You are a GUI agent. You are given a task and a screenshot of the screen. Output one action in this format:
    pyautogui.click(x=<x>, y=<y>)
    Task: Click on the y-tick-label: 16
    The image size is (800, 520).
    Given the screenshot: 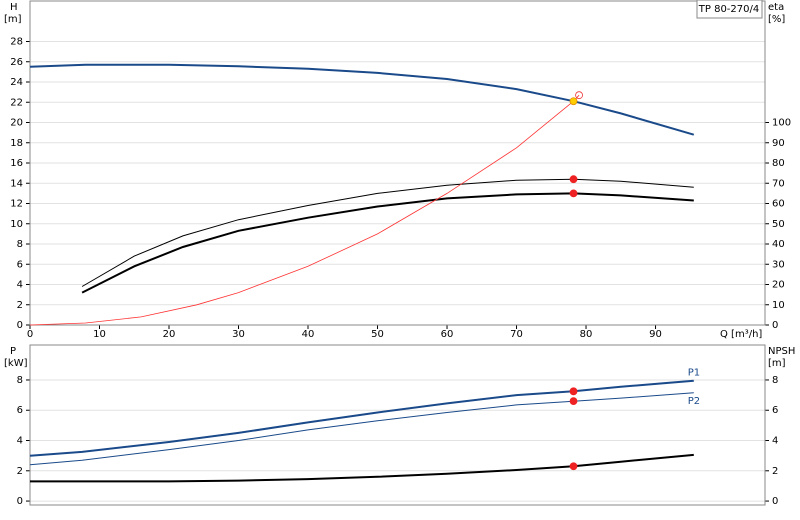 What is the action you would take?
    pyautogui.click(x=16, y=163)
    